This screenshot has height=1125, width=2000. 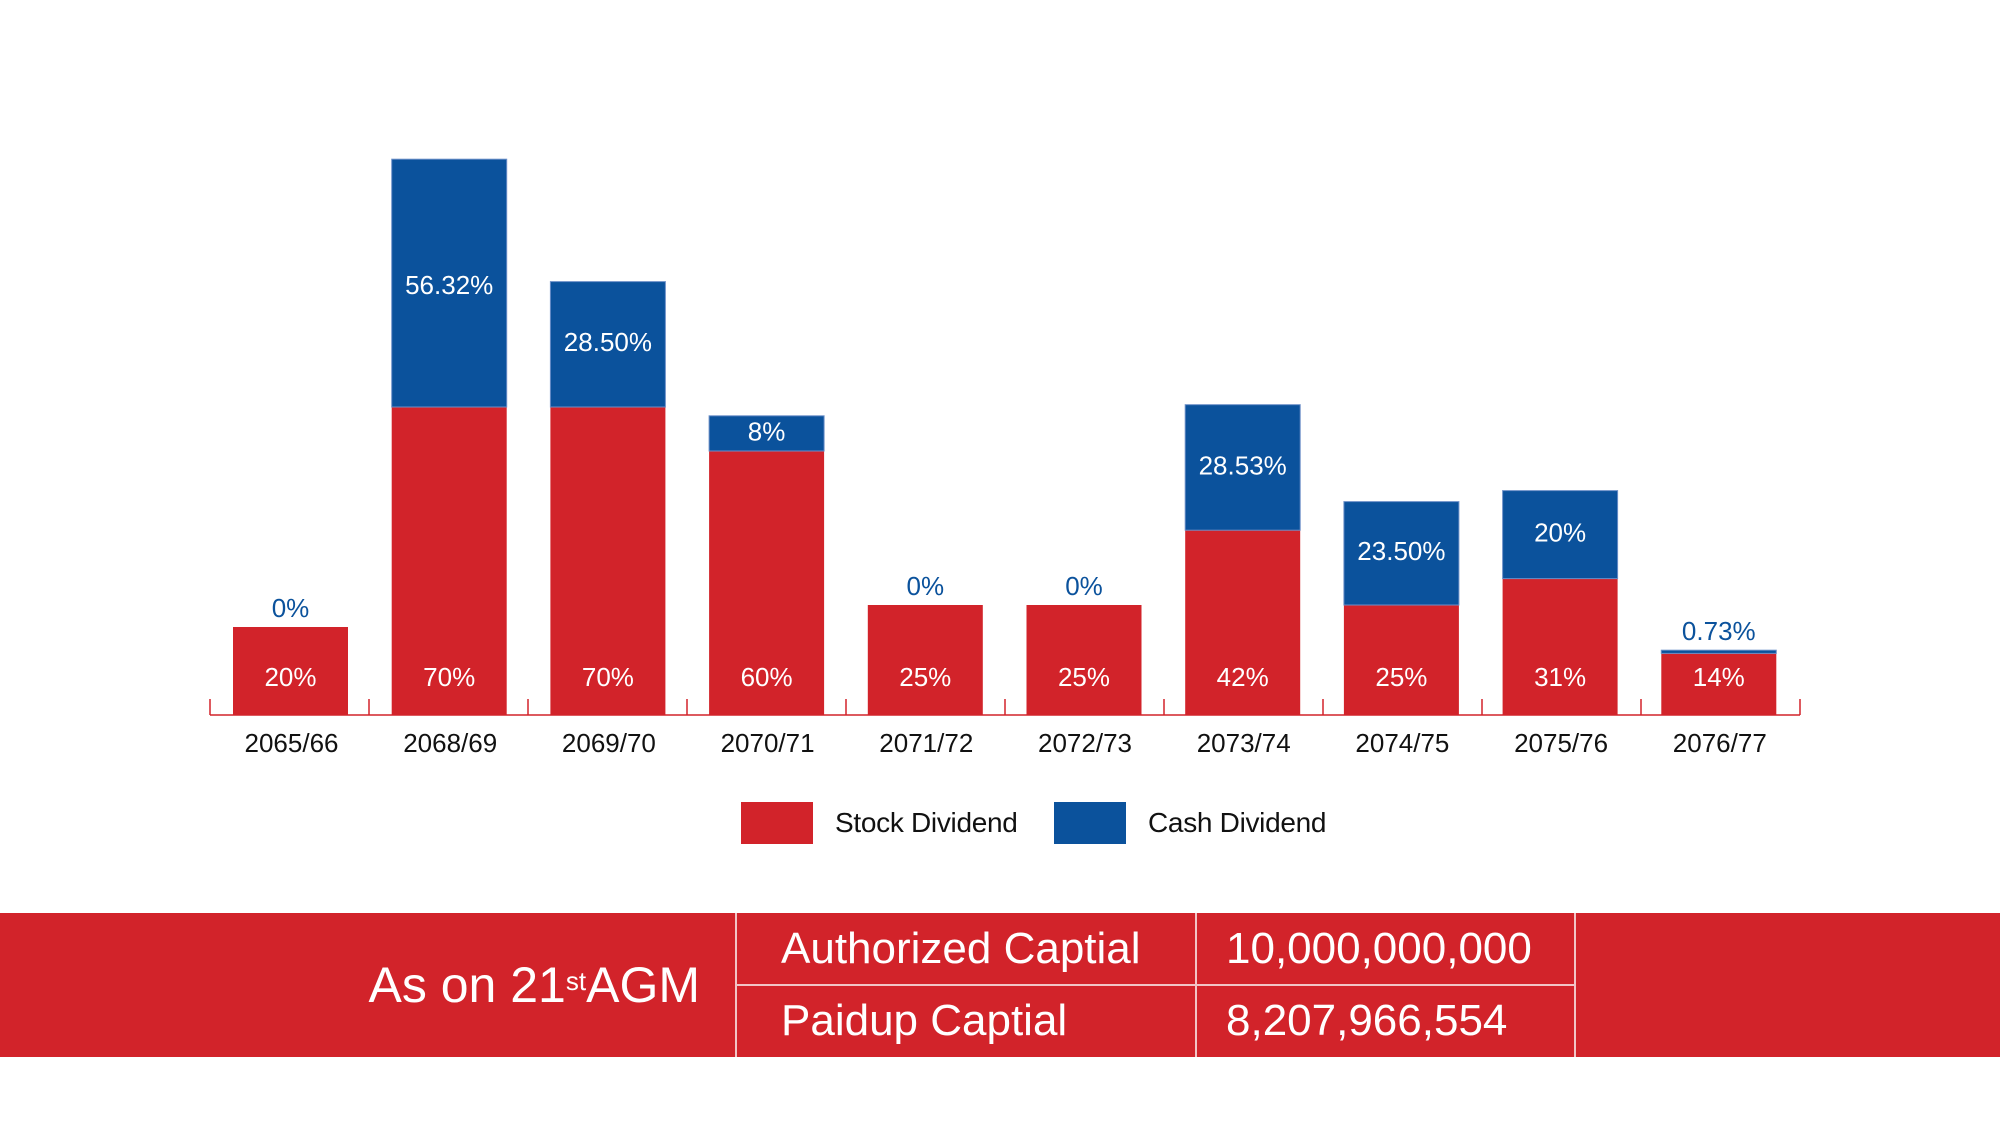 What do you see at coordinates (467, 985) in the screenshot?
I see `agm-title-prefix: As on 21` at bounding box center [467, 985].